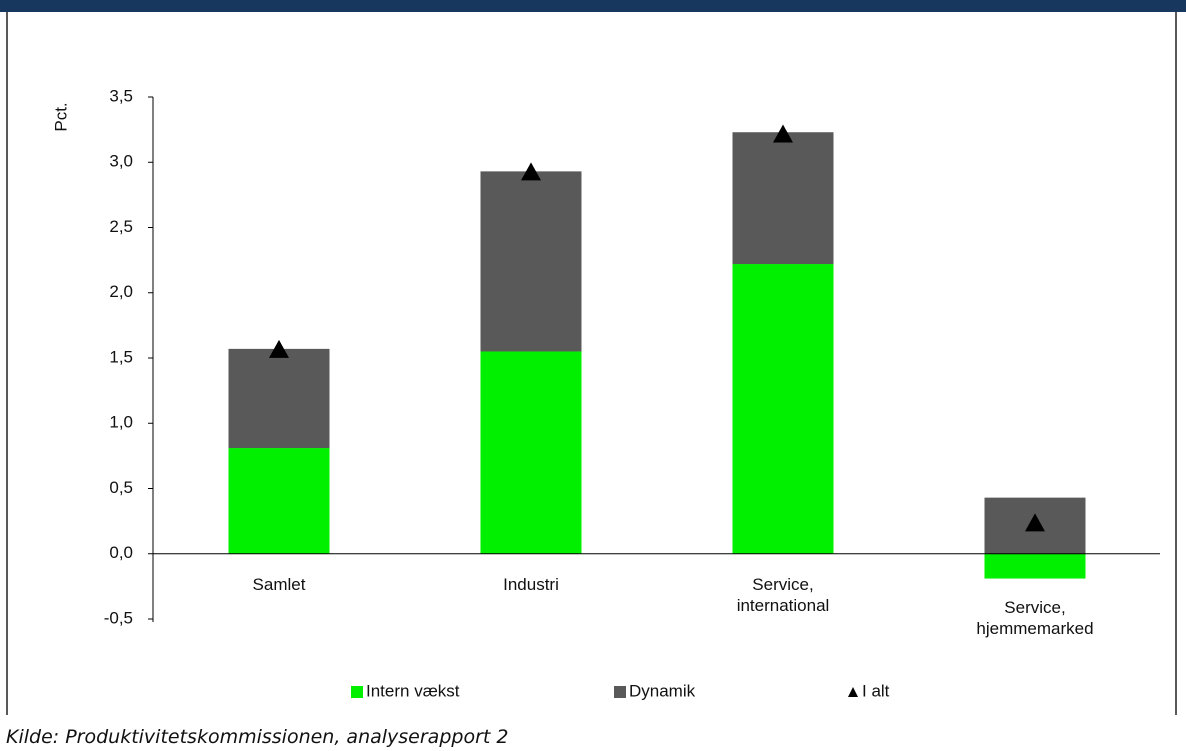  I want to click on y-tick-label: 1,5, so click(121, 356).